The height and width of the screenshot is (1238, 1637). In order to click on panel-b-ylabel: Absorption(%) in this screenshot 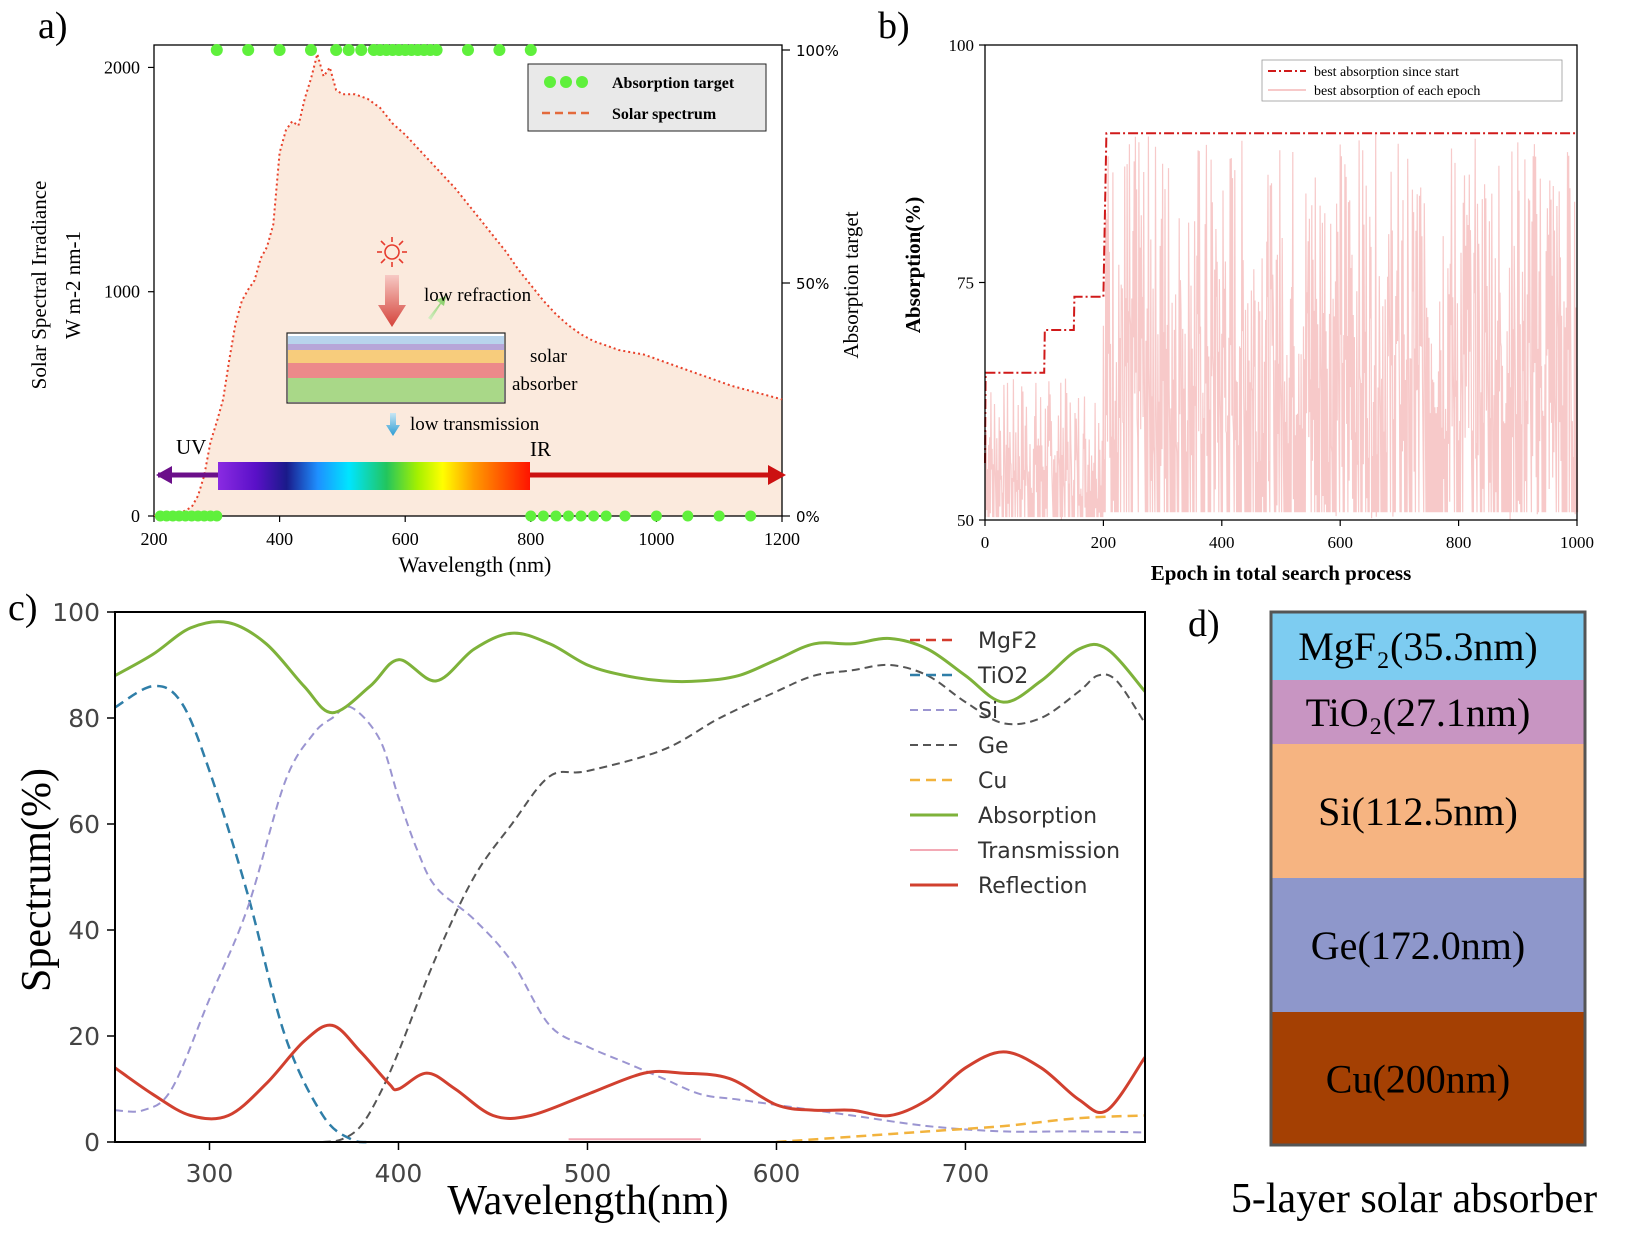, I will do `click(913, 265)`.